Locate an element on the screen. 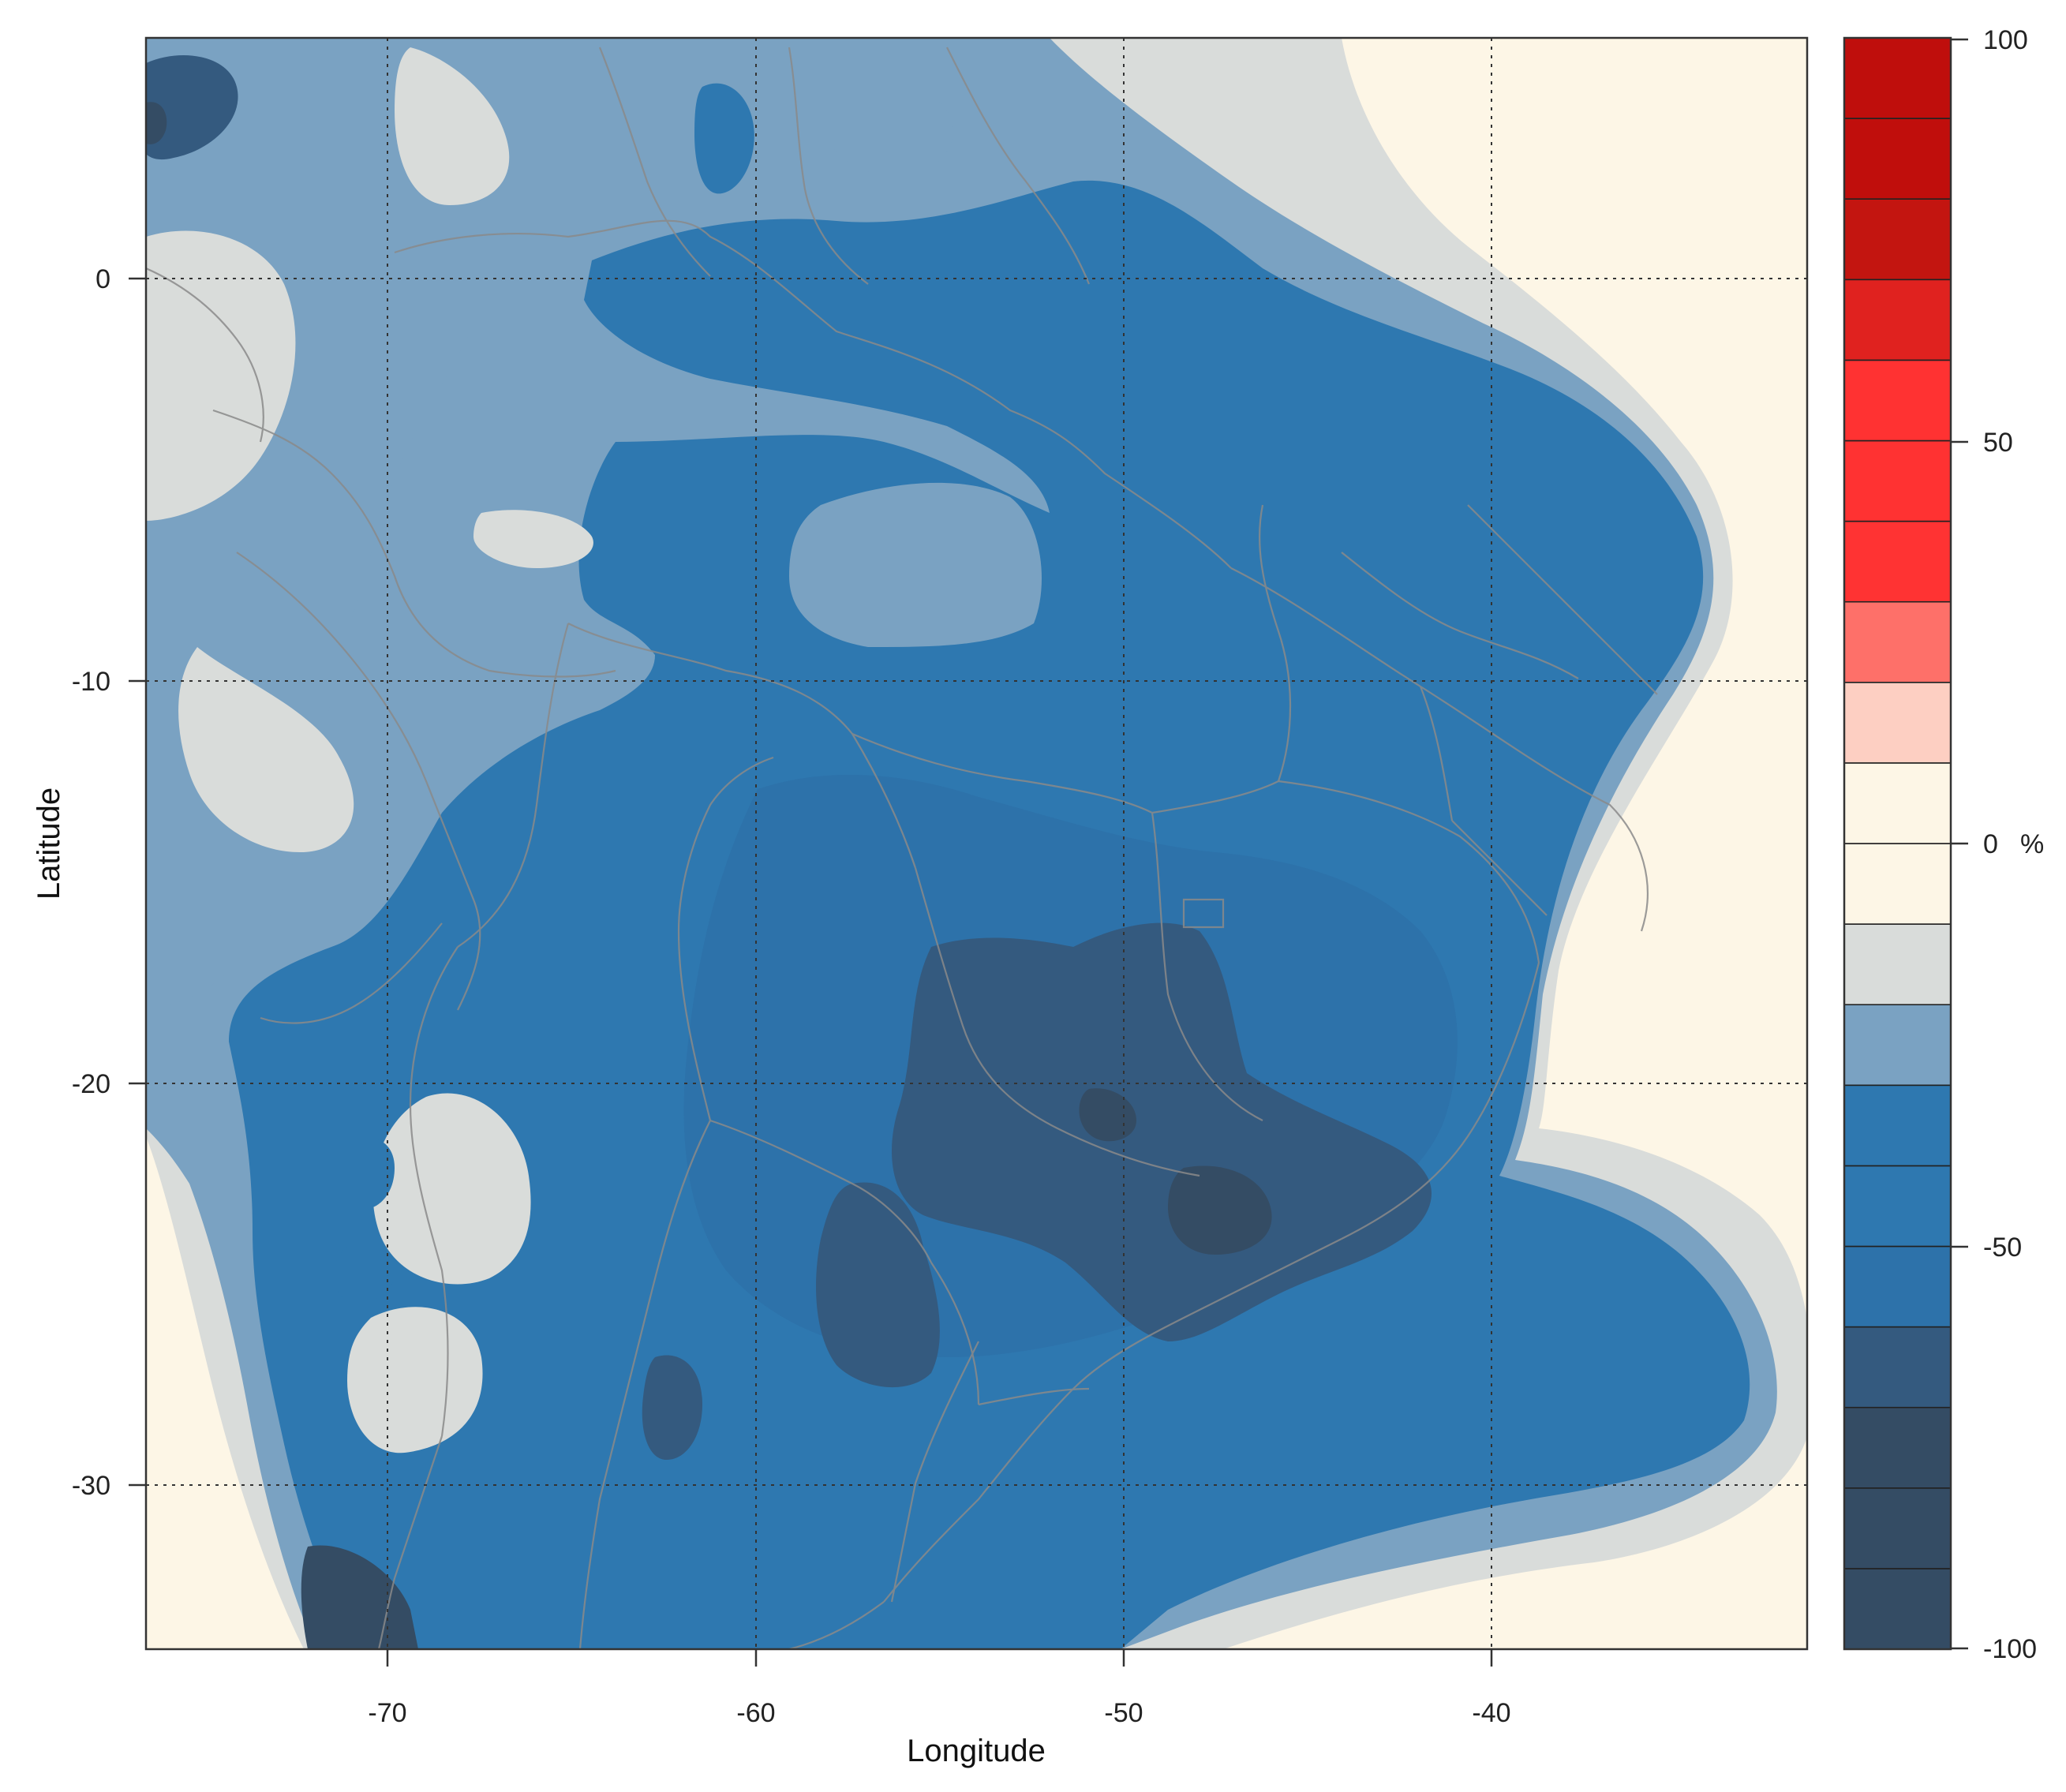  colorbar-ticks is located at coordinates (1959, 844).